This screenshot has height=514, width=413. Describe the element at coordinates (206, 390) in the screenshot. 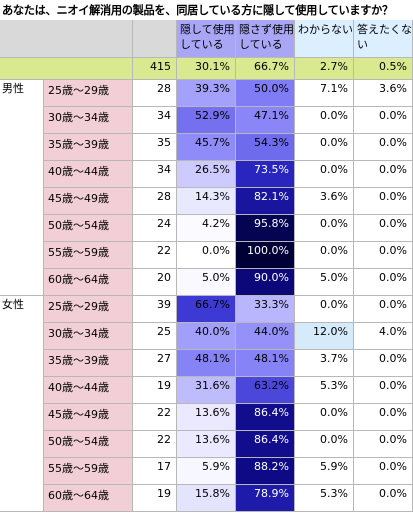

I see `value-cell: 31.6%` at that location.